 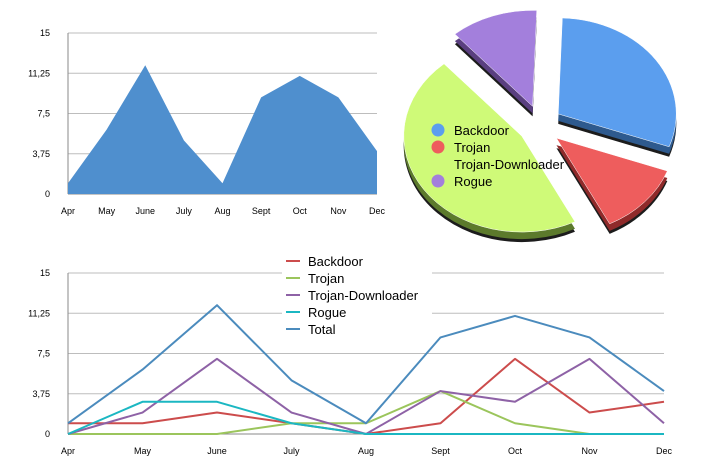 I want to click on area-series, so click(x=222, y=129).